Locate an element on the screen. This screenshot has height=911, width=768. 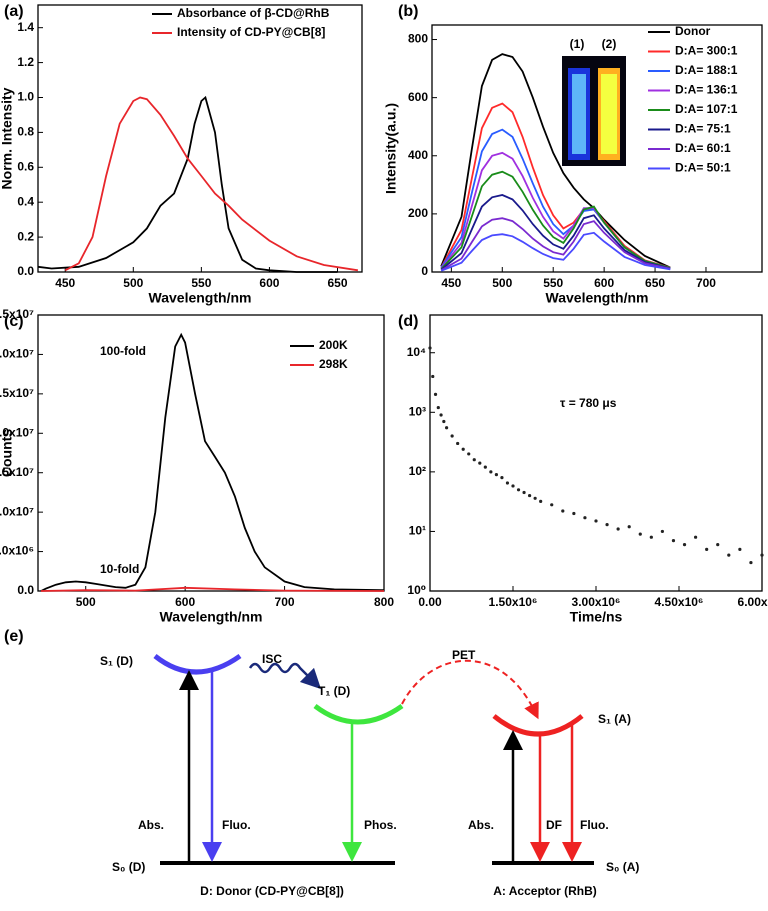
arrow-pet is located at coordinates (470, 689).